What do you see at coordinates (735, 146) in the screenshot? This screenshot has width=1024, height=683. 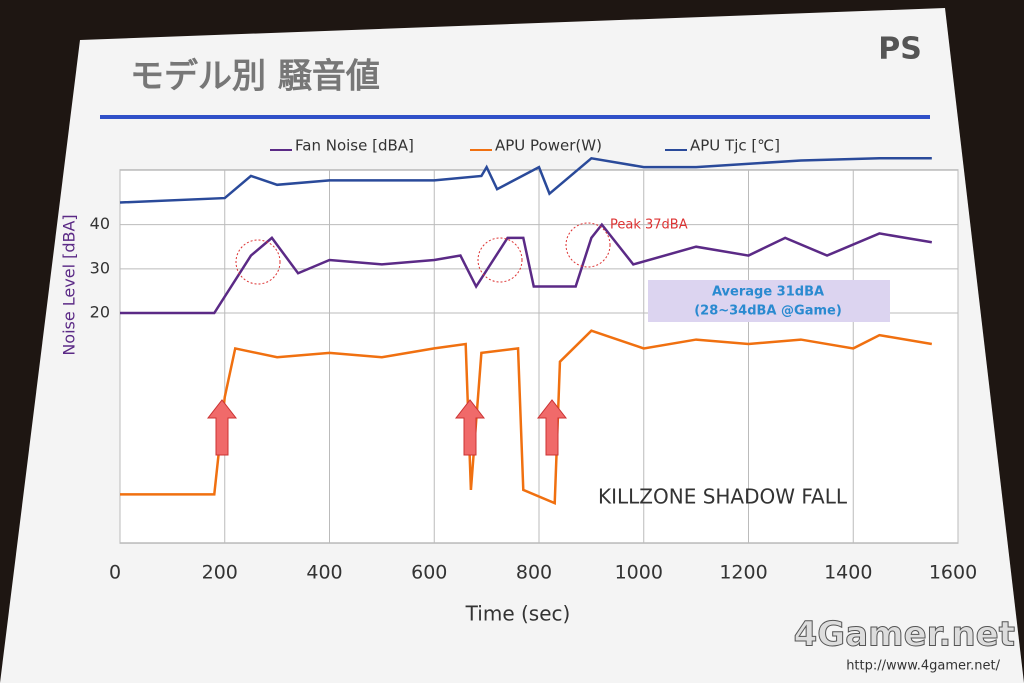 I see `legend-label: APU Tjc [℃]` at bounding box center [735, 146].